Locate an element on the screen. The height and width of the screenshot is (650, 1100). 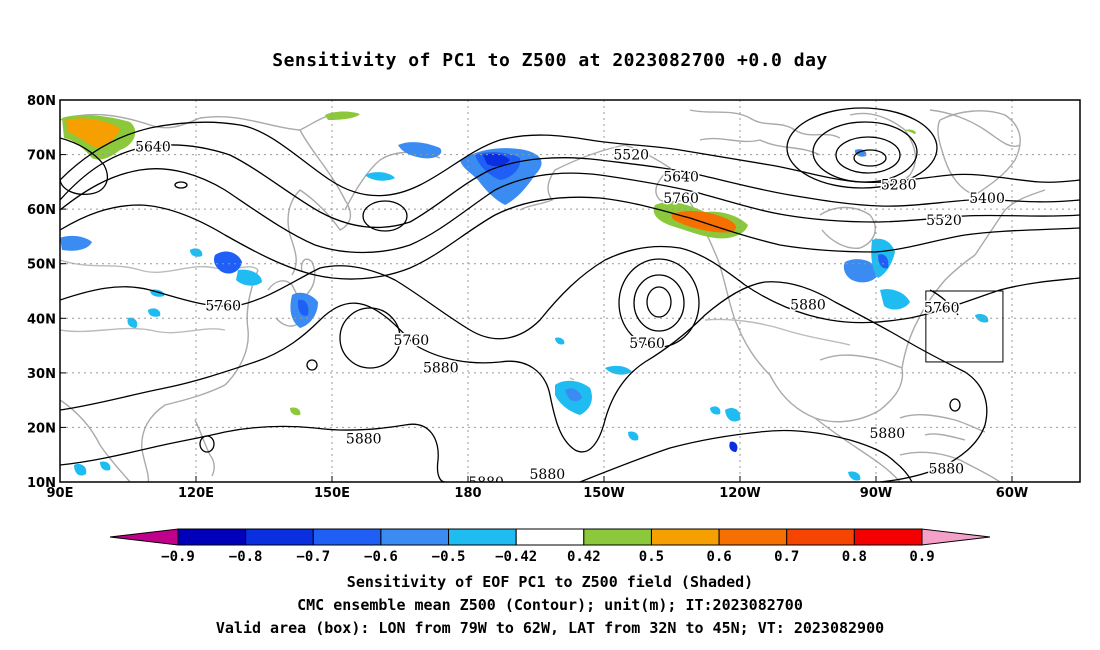
lat-label-20n: 20N is located at coordinates (41, 428).